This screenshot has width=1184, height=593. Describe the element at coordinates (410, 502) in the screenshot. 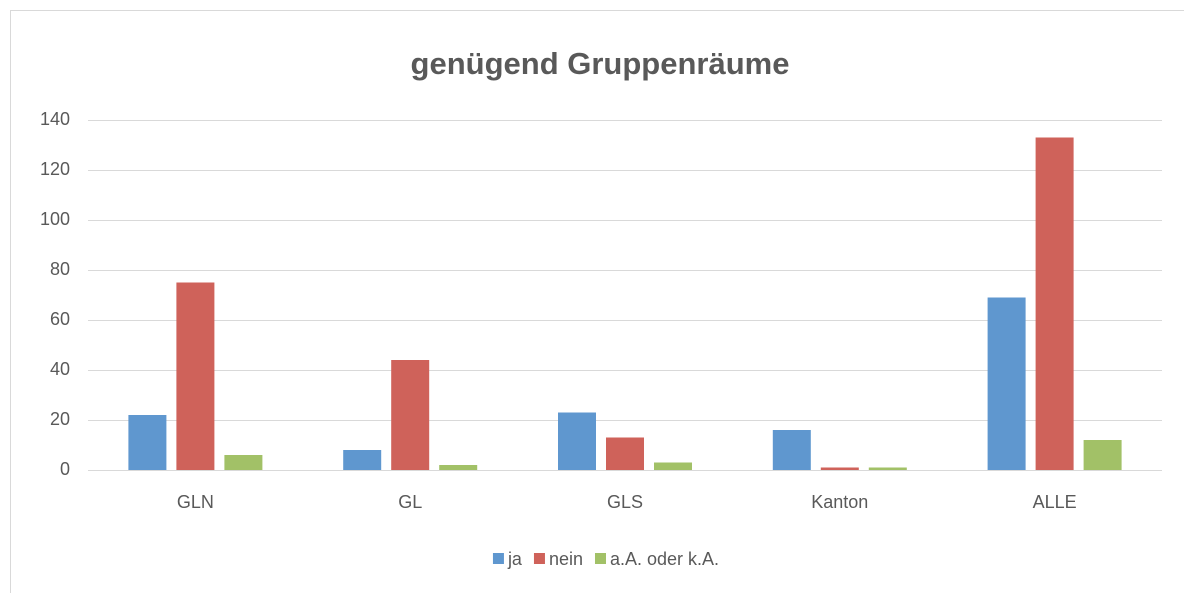

I see `x-tick-label: GL` at that location.